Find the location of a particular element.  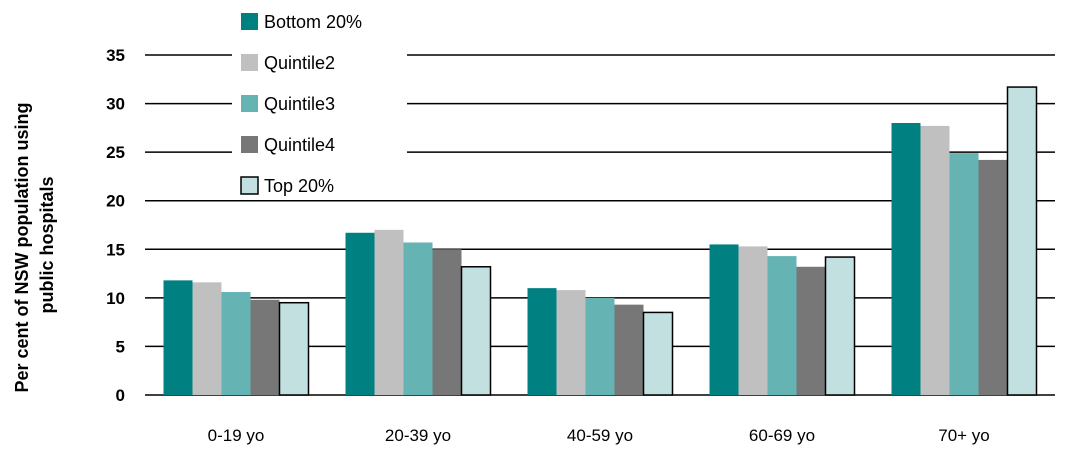

y-tick-label: 20 is located at coordinates (115, 201).